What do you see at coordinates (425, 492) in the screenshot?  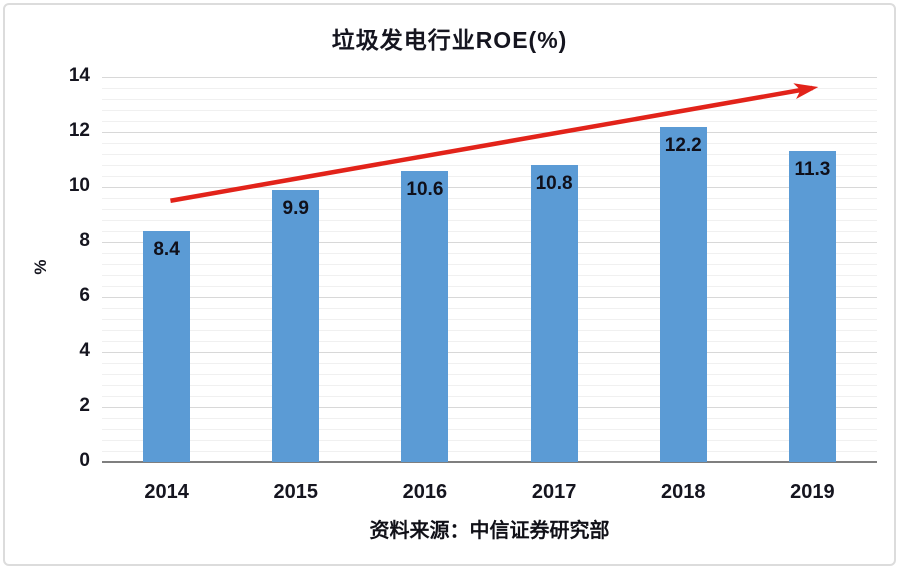 I see `x-tick-label: 2016` at bounding box center [425, 492].